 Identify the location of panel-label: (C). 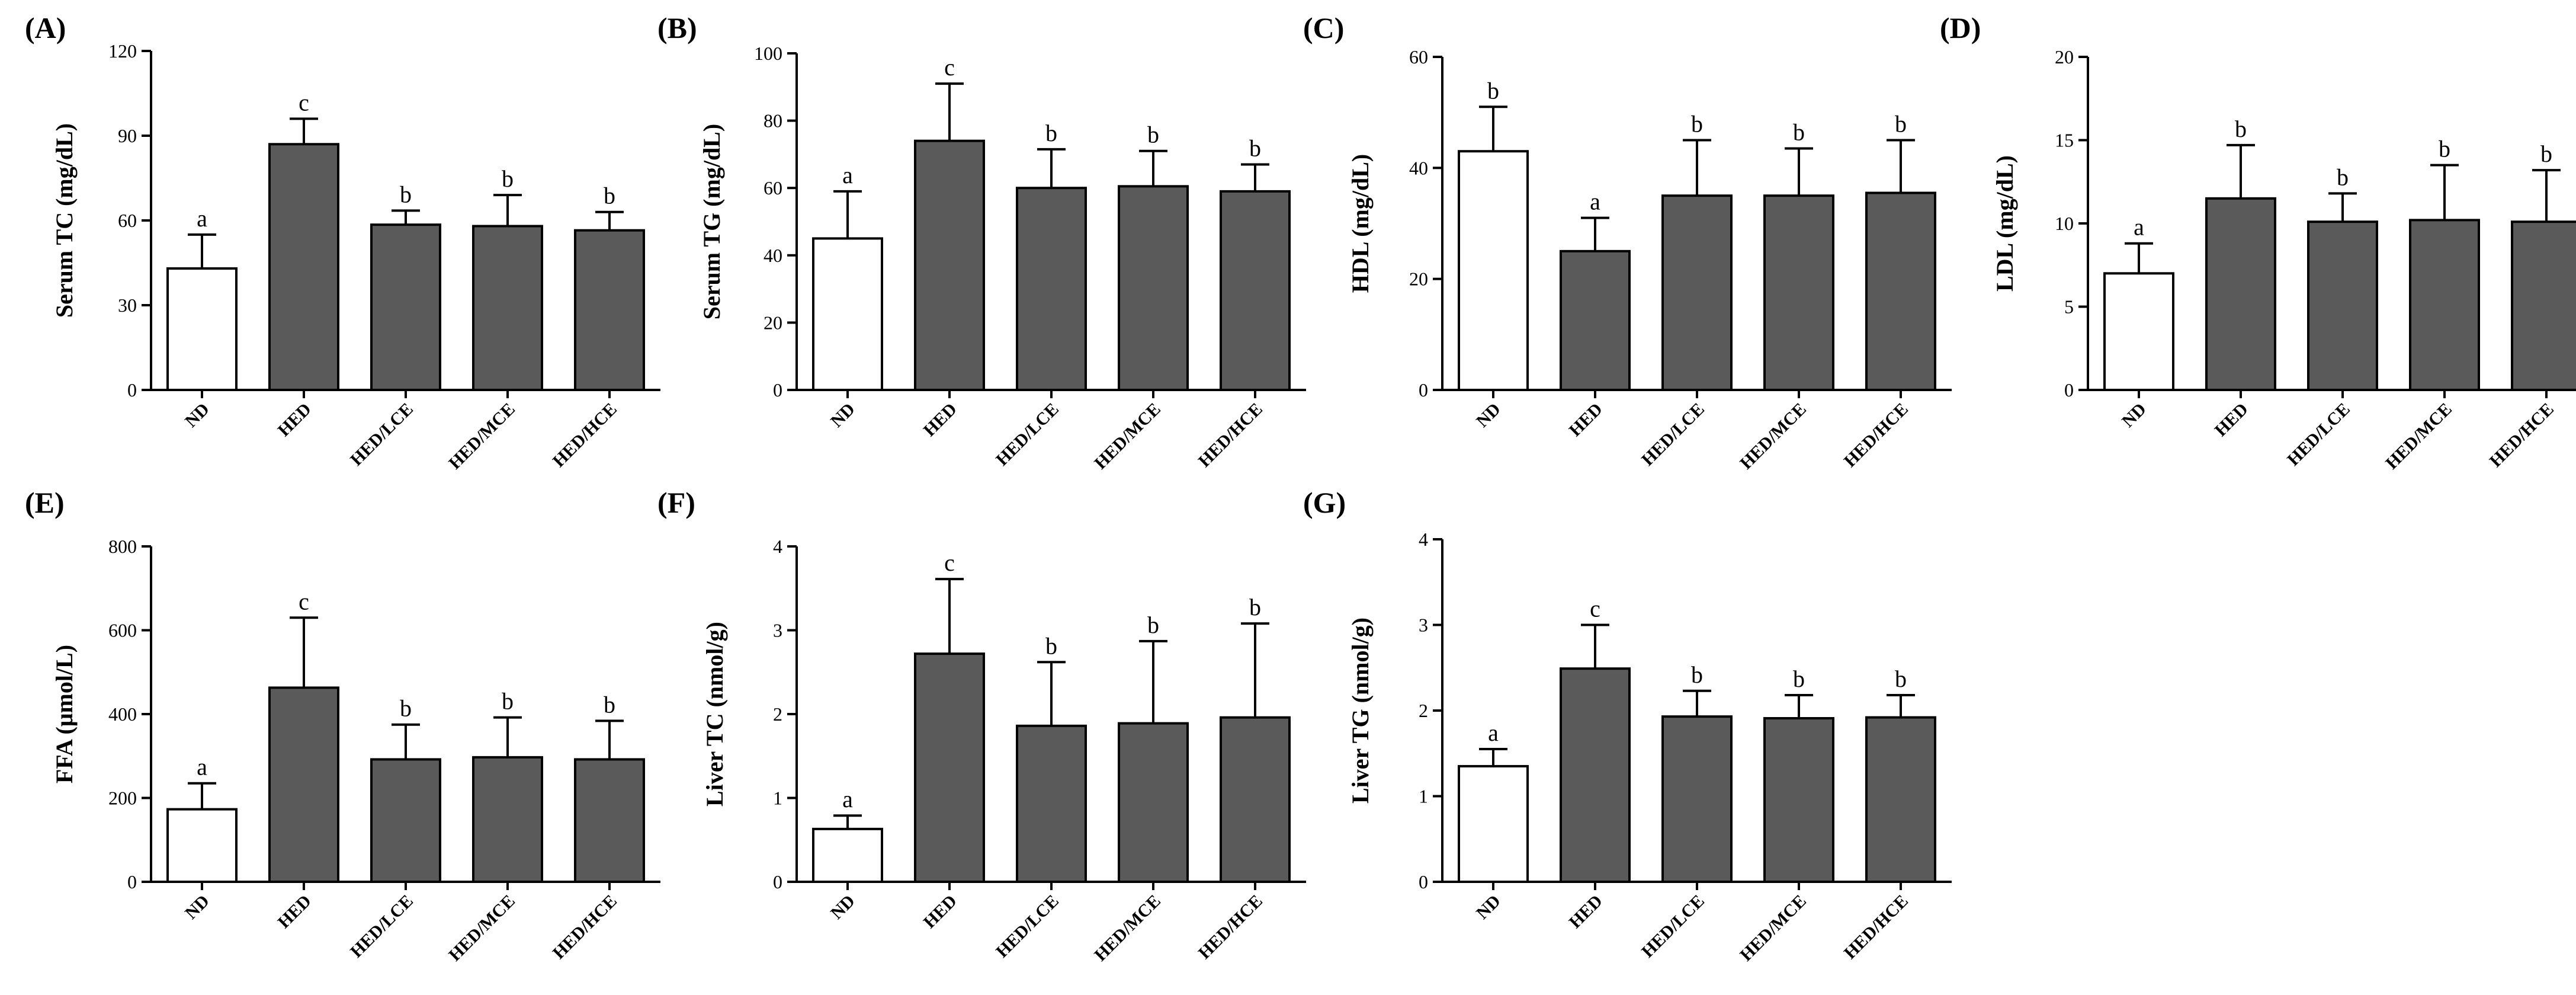
(1323, 27).